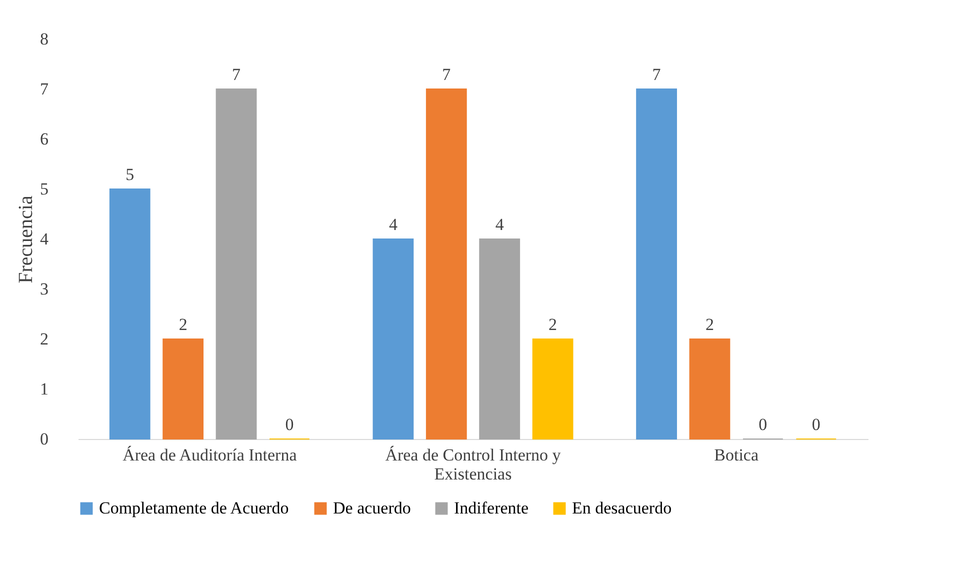 This screenshot has height=583, width=957. Describe the element at coordinates (44, 139) in the screenshot. I see `y-tick-label: 6` at that location.